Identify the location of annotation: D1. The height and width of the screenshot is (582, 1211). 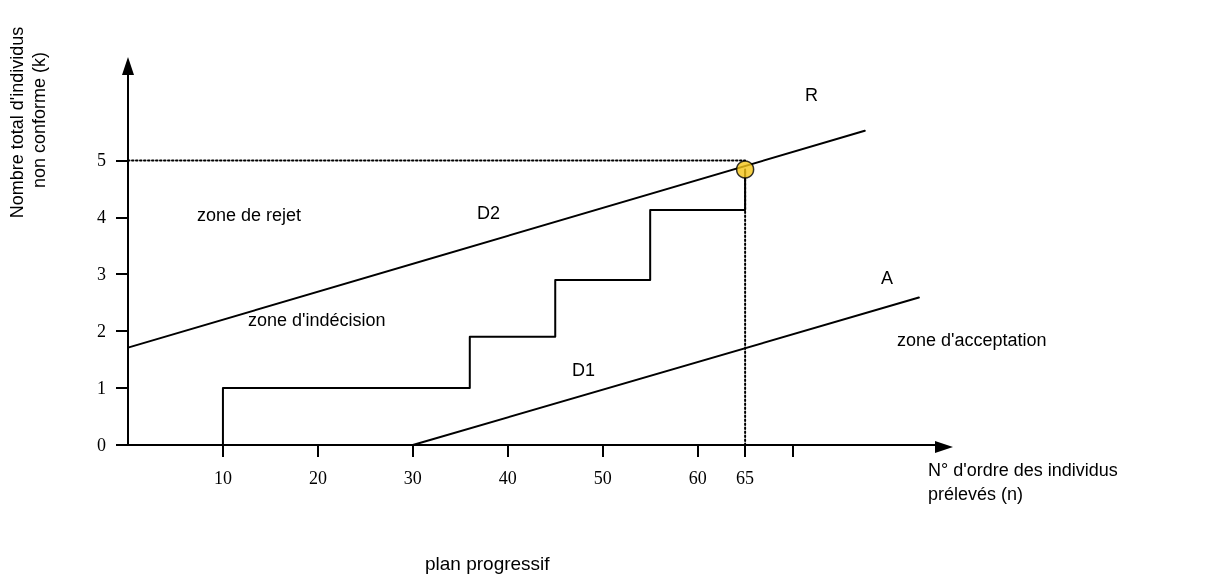
(584, 370).